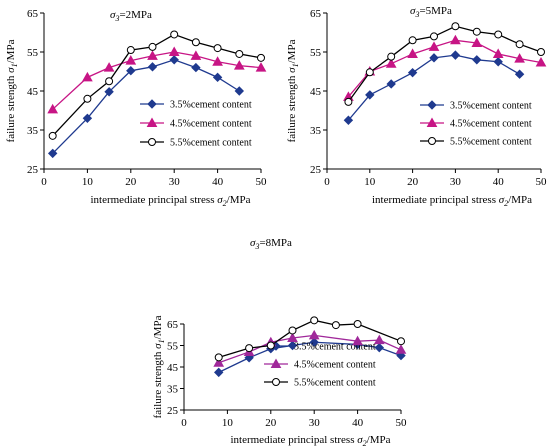 The width and height of the screenshot is (550, 446). I want to click on chart-title: σ3=2MPa, so click(131, 16).